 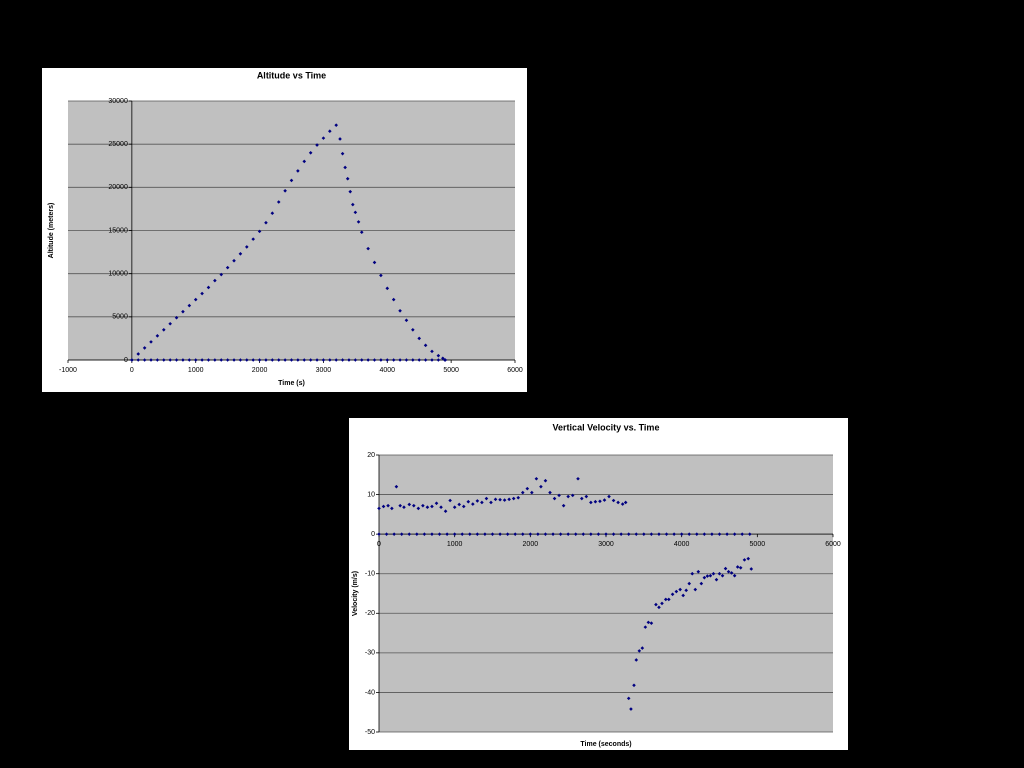 What do you see at coordinates (515, 370) in the screenshot?
I see `x-tick-label: 6000` at bounding box center [515, 370].